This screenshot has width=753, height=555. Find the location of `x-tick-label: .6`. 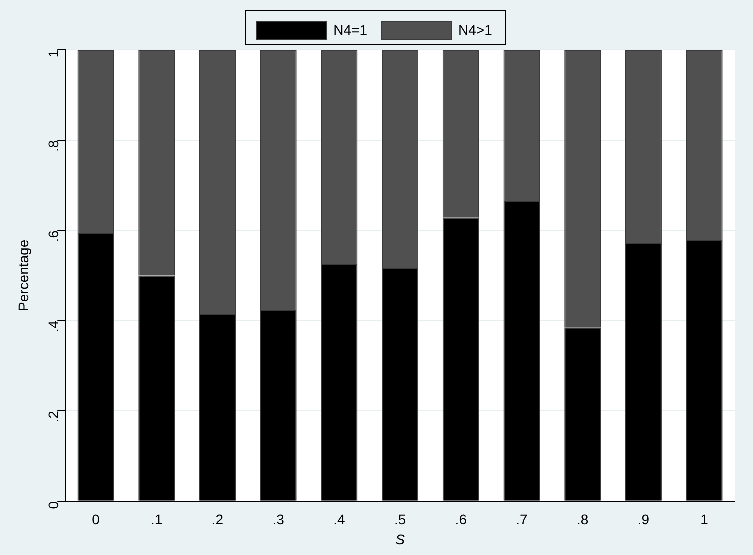

x-tick-label: .6 is located at coordinates (461, 520).